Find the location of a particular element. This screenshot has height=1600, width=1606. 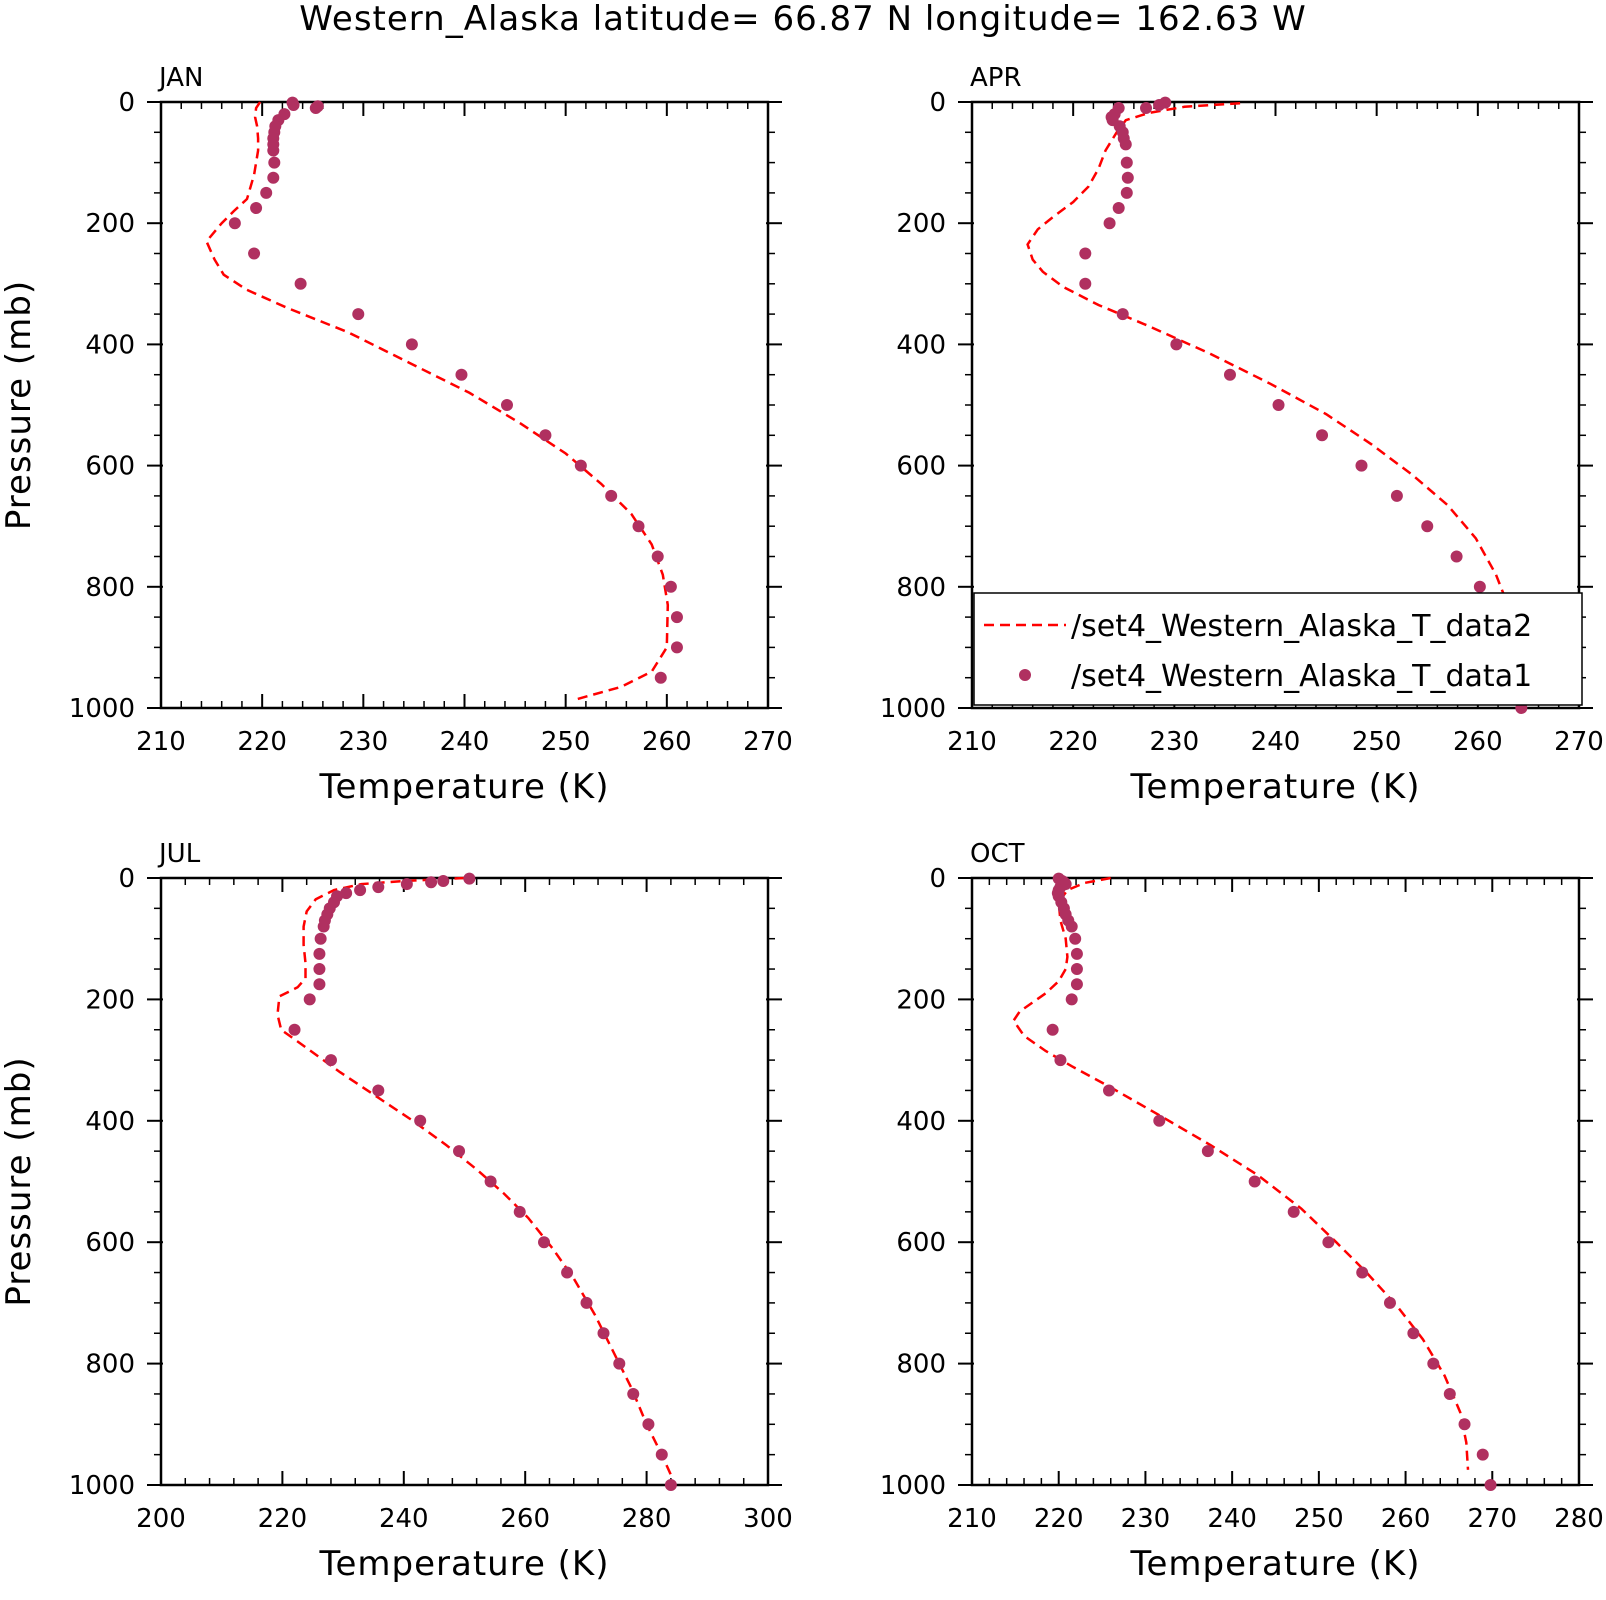

legend-dot-marker is located at coordinates (1025, 675).